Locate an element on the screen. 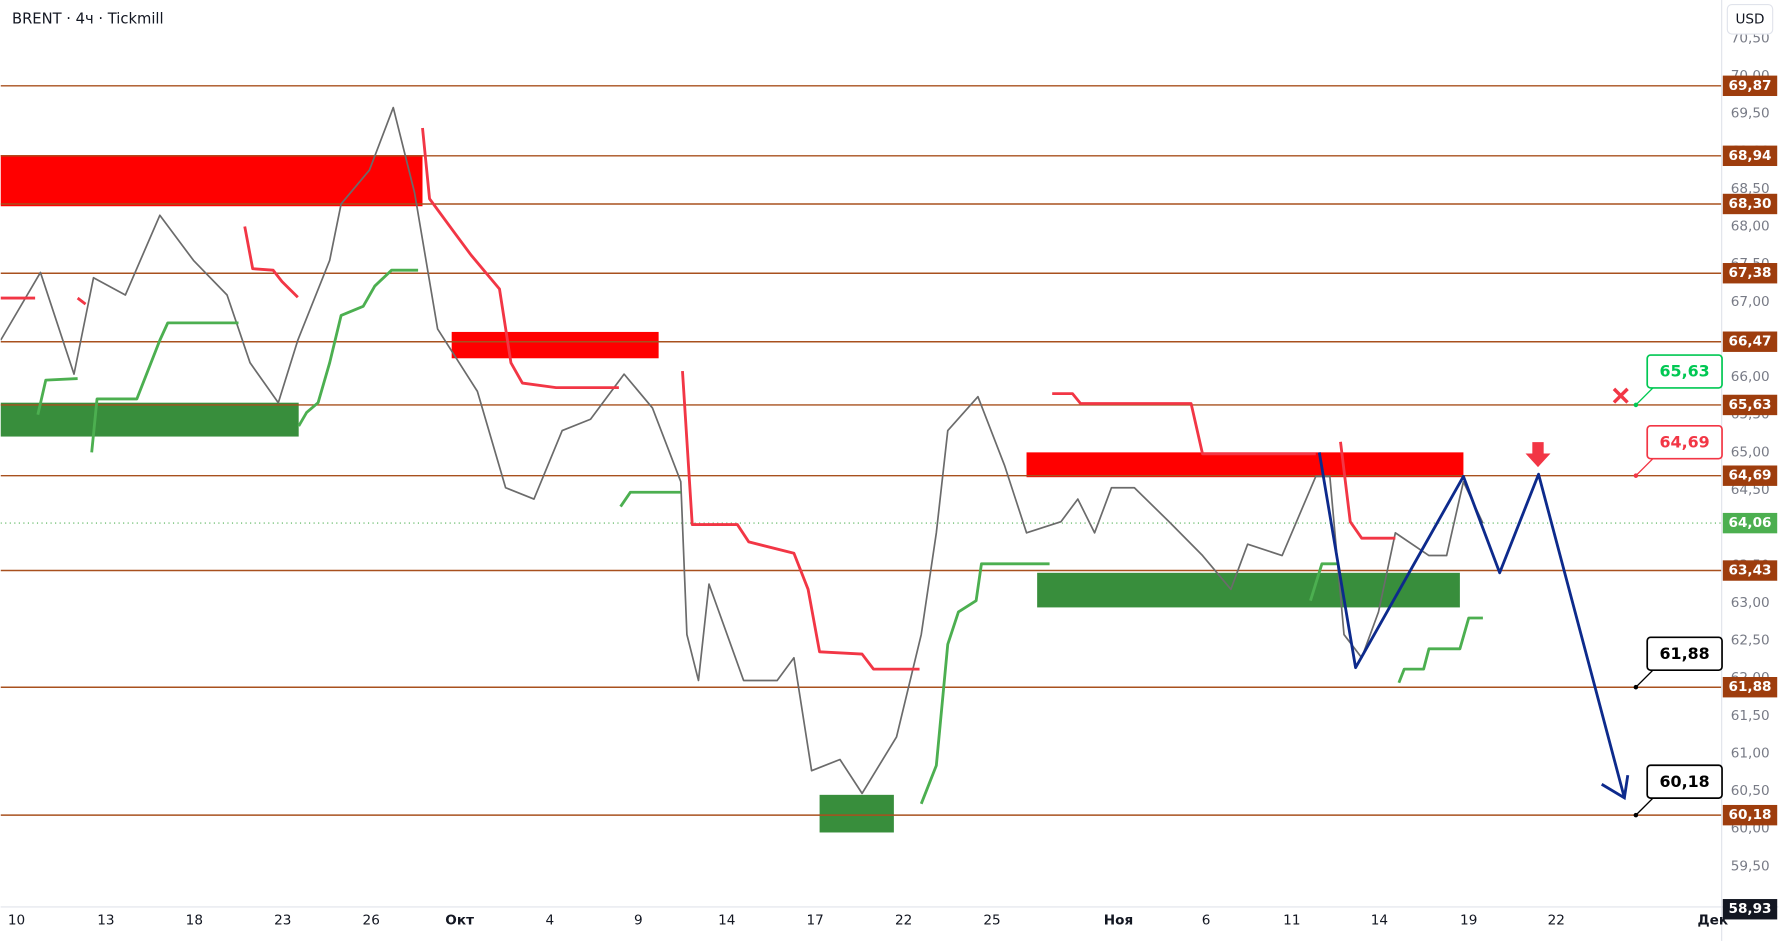 Image resolution: width=1779 pixels, height=941 pixels. level-label: 63,43 is located at coordinates (1750, 571).